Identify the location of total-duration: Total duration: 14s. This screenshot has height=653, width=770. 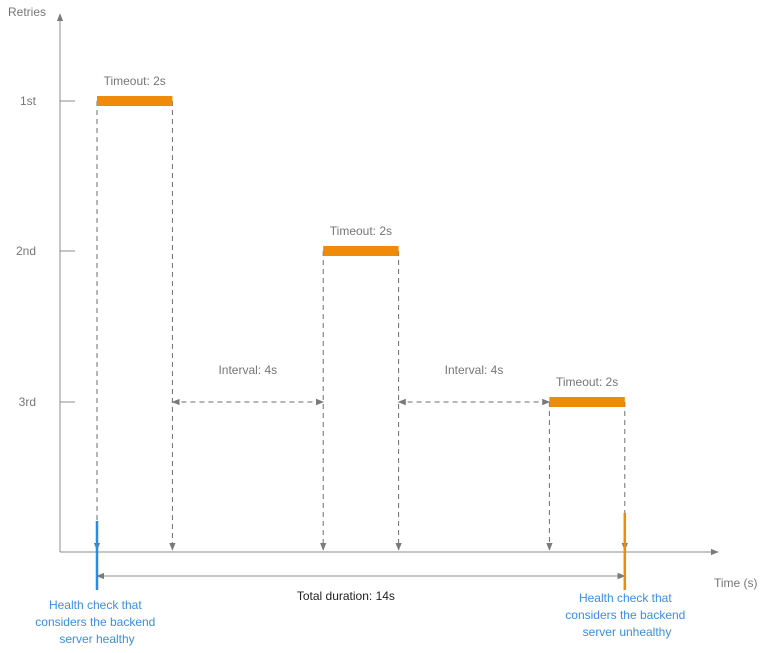
(361, 587).